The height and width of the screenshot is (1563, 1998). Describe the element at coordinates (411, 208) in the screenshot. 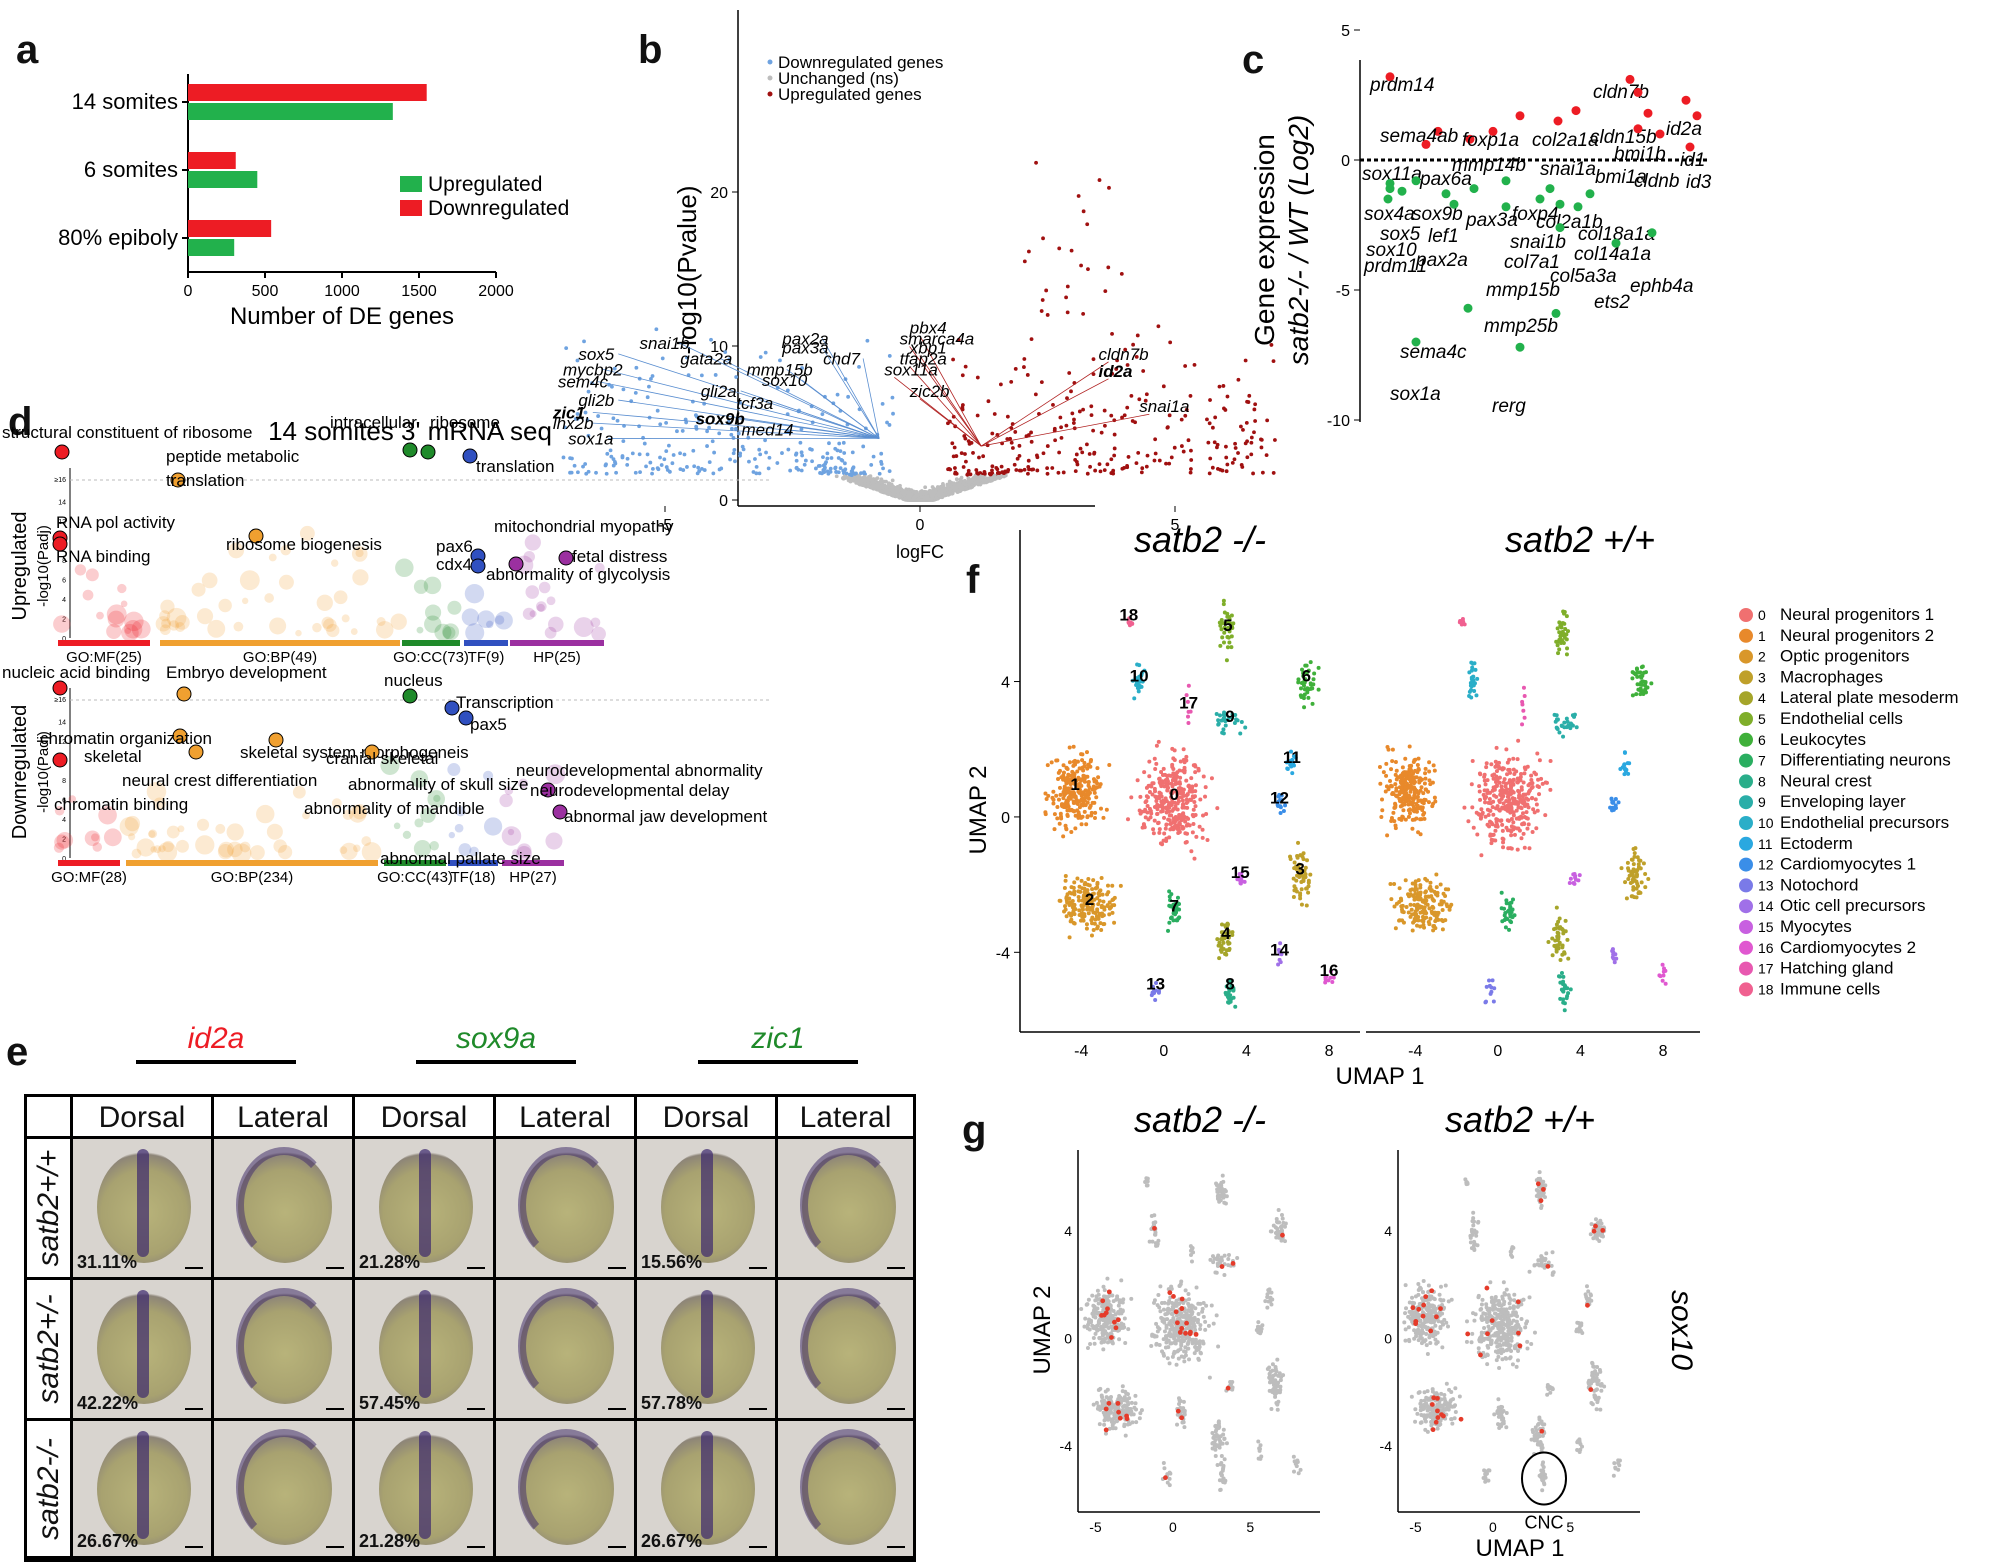

I see `legend-swatch-down` at that location.